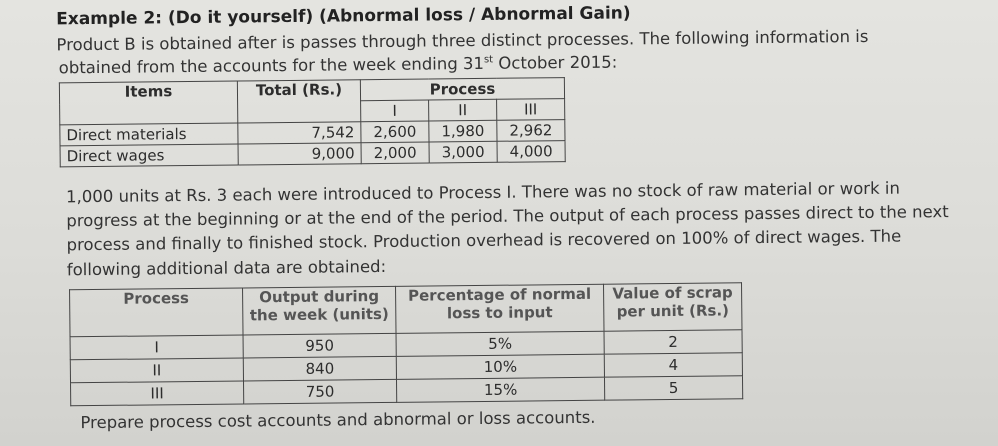 Image resolution: width=998 pixels, height=446 pixels. Describe the element at coordinates (319, 314) in the screenshot. I see `col-output-header-line-2: the week (units)` at that location.